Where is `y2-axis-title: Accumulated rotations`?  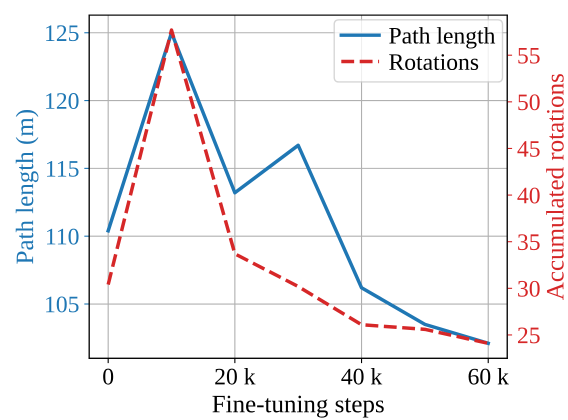
y2-axis-title: Accumulated rotations is located at coordinates (555, 187).